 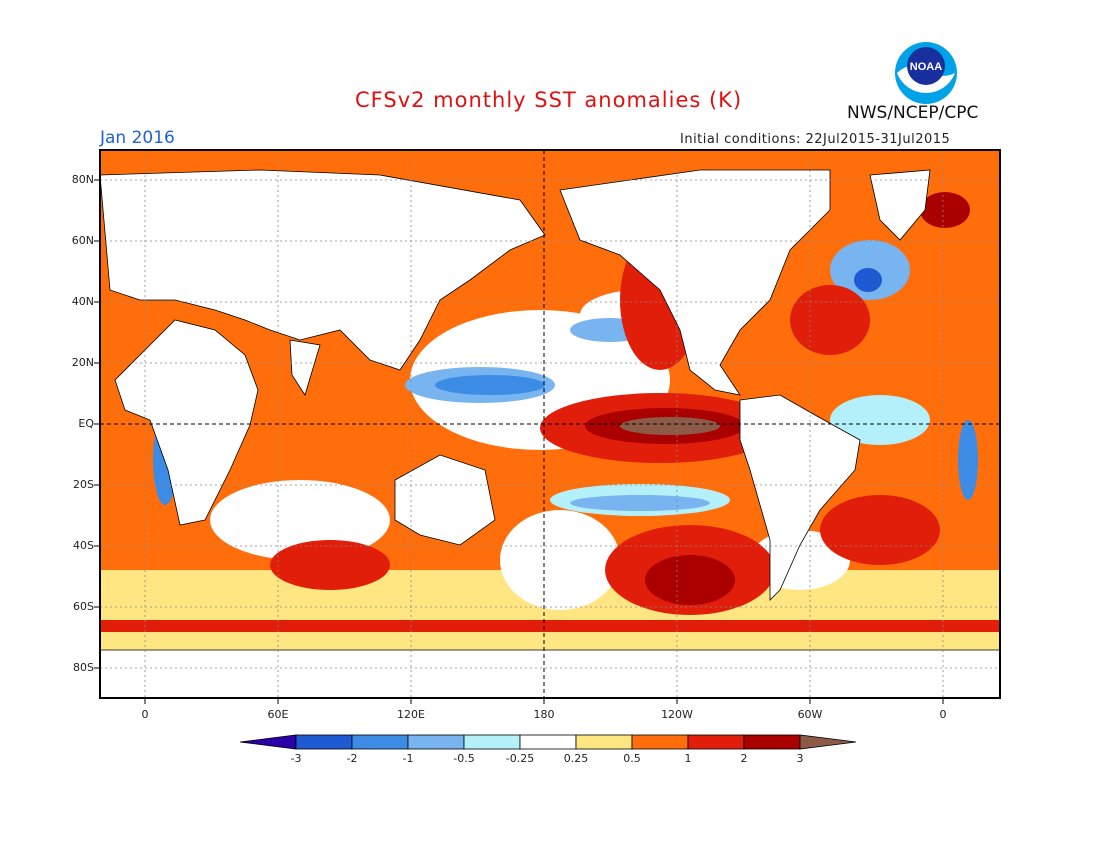 I want to click on org-label: NWS/NCEP/CPC, so click(x=913, y=113).